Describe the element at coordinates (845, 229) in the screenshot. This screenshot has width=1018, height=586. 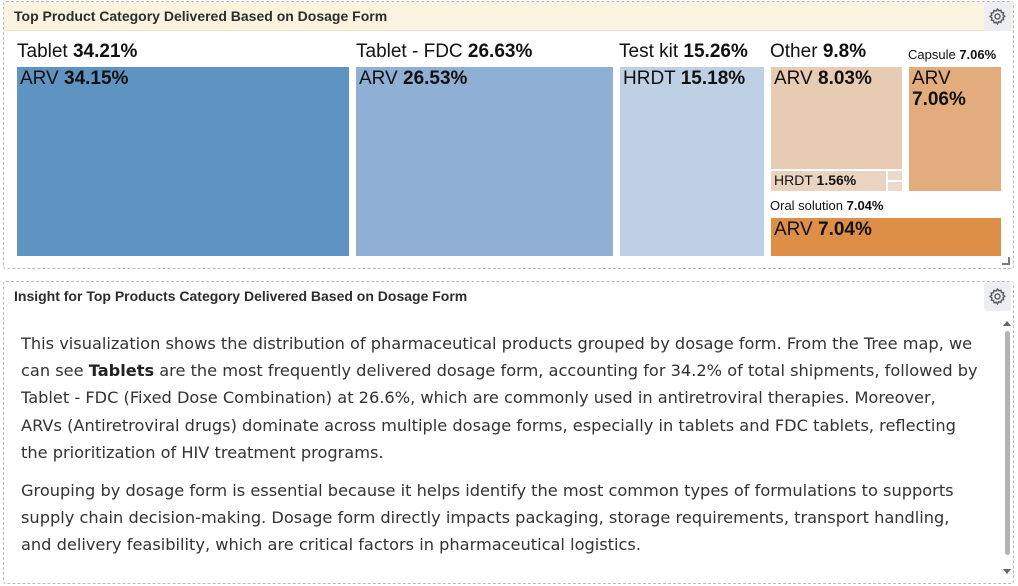
I see `tile-percent: 7.04%` at that location.